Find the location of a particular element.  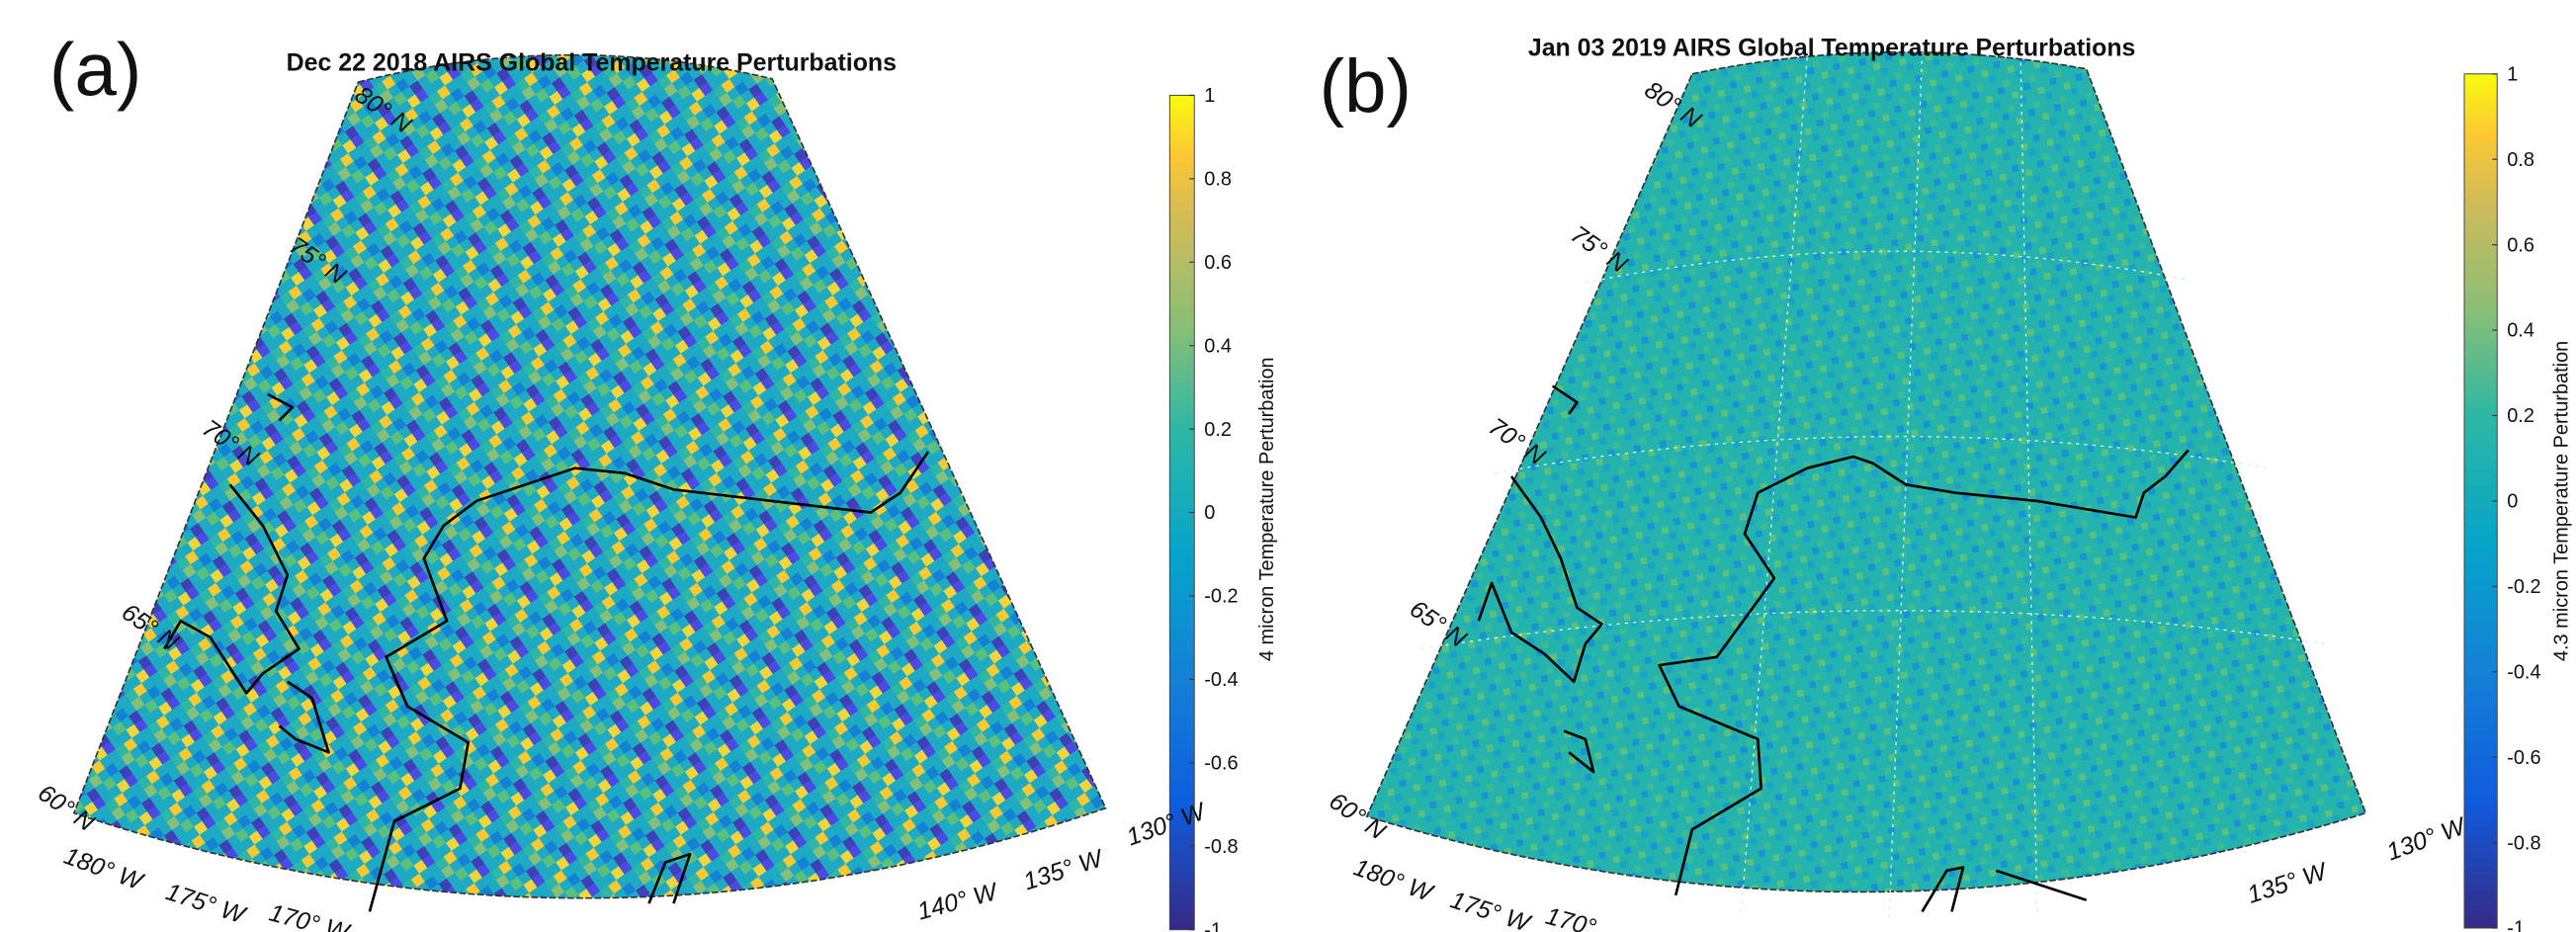

latitude-label: 75° N is located at coordinates (1599, 249).